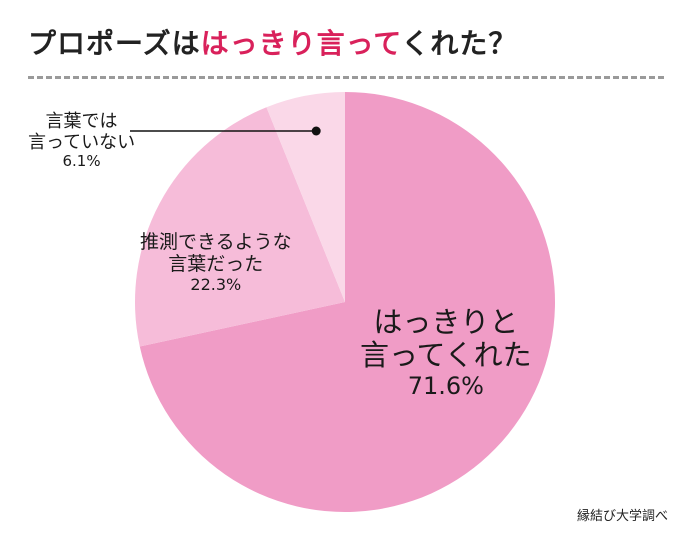 The width and height of the screenshot is (690, 540). I want to click on slice-label-clearly-said: はっきりと 言ってくれた 71.6%, so click(446, 352).